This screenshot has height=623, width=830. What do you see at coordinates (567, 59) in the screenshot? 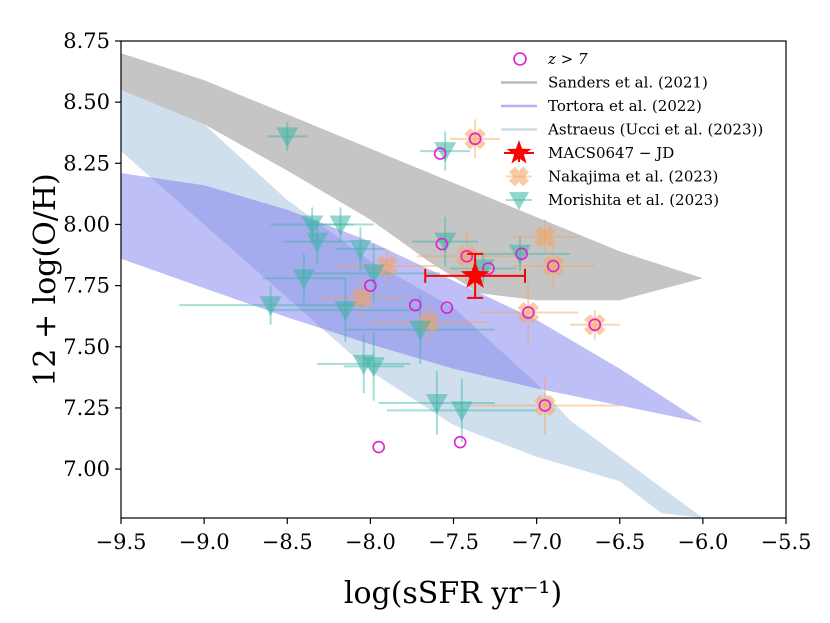
I see `legend-label-z7: z > 7` at bounding box center [567, 59].